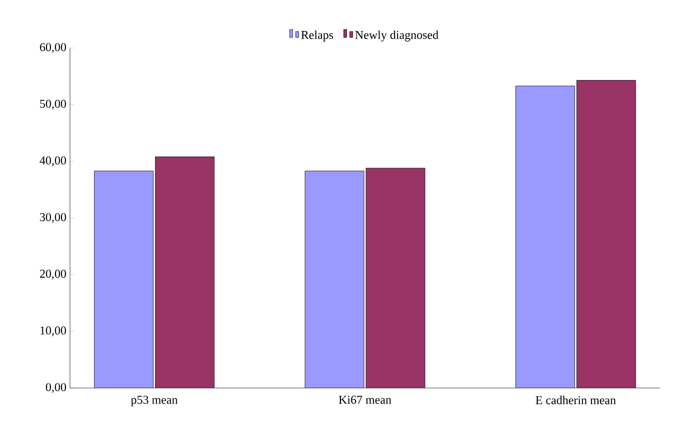  What do you see at coordinates (396, 36) in the screenshot?
I see `legend-label: Newly diagnosed` at bounding box center [396, 36].